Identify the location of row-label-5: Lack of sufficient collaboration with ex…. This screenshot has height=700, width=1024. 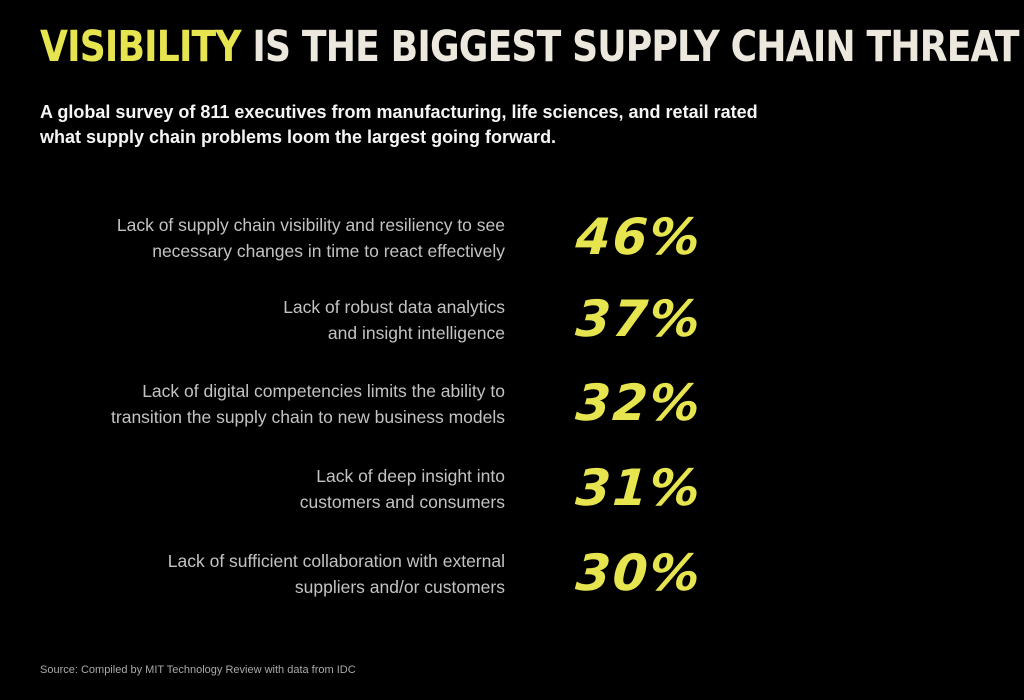
(336, 574).